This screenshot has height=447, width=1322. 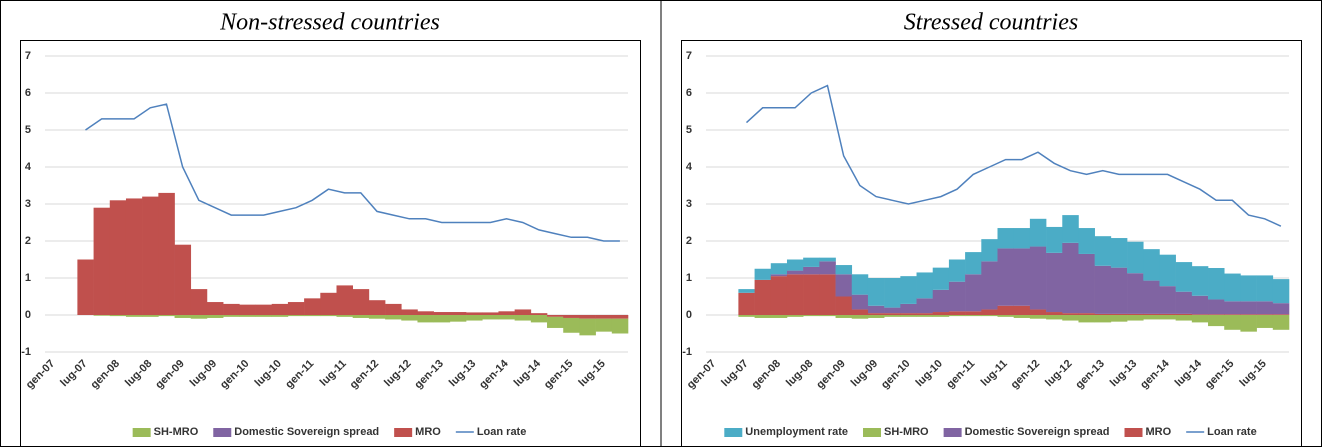 What do you see at coordinates (333, 373) in the screenshot?
I see `x-tick-label: lug-11` at bounding box center [333, 373].